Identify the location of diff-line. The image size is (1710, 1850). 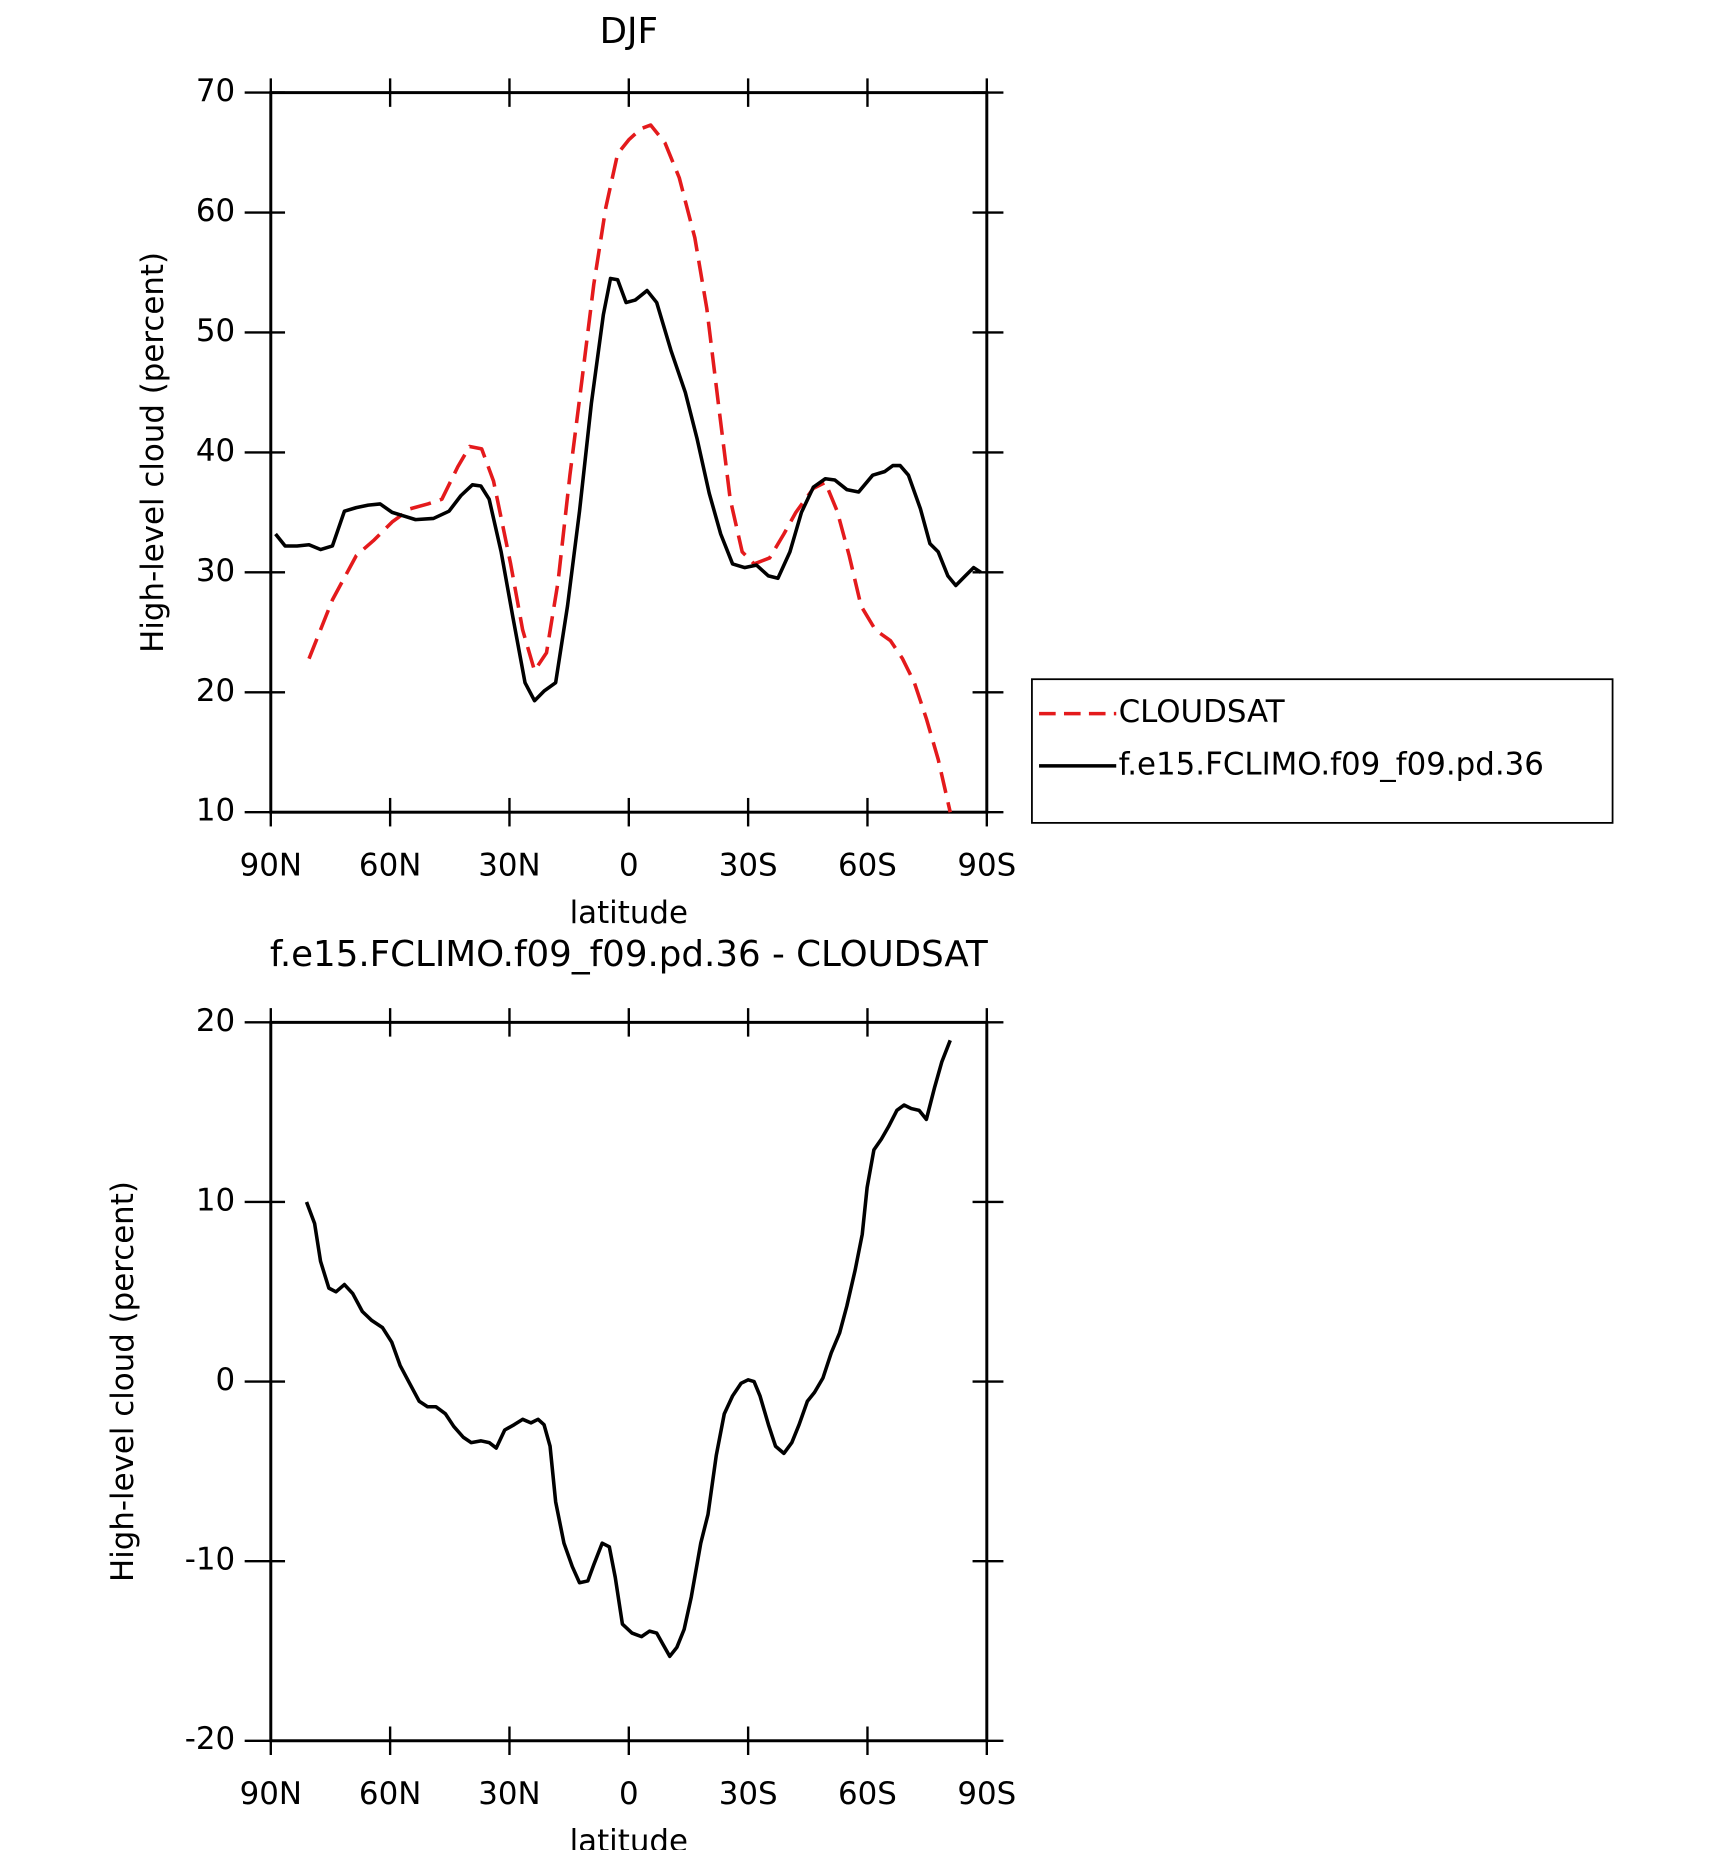
(628, 1349).